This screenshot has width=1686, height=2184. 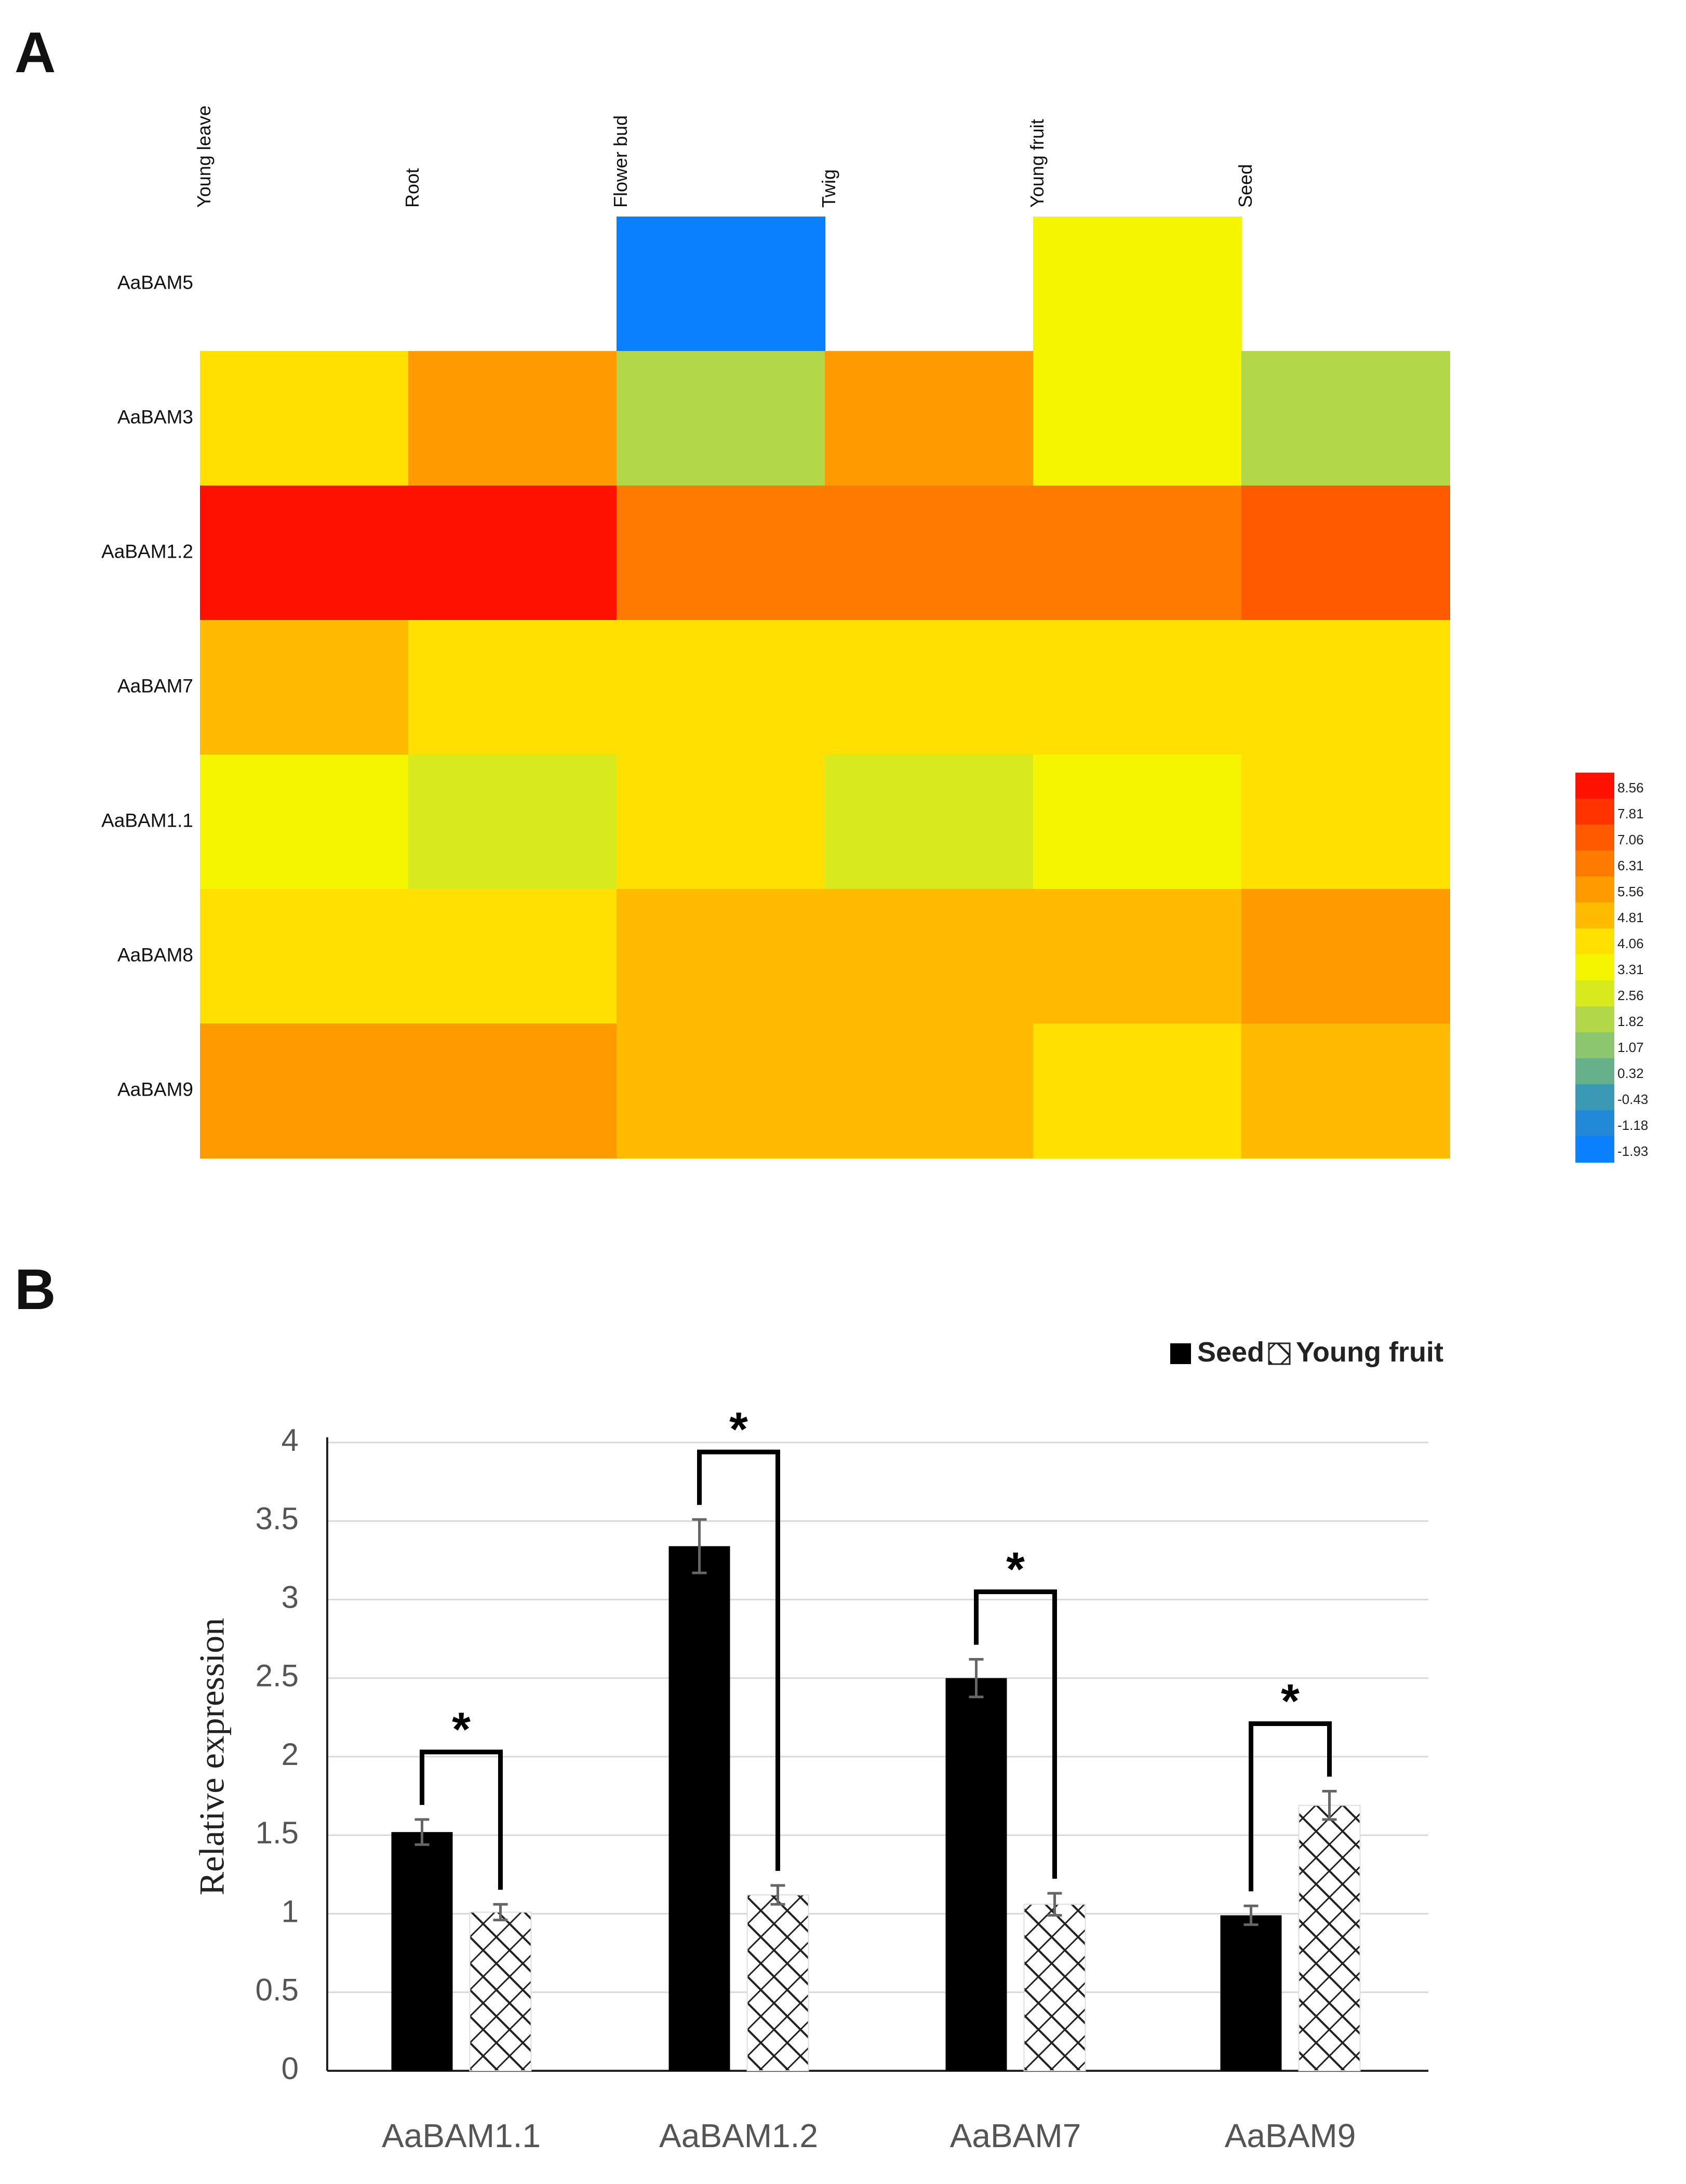 I want to click on color-scale-tick-label: 8.56, so click(x=1630, y=788).